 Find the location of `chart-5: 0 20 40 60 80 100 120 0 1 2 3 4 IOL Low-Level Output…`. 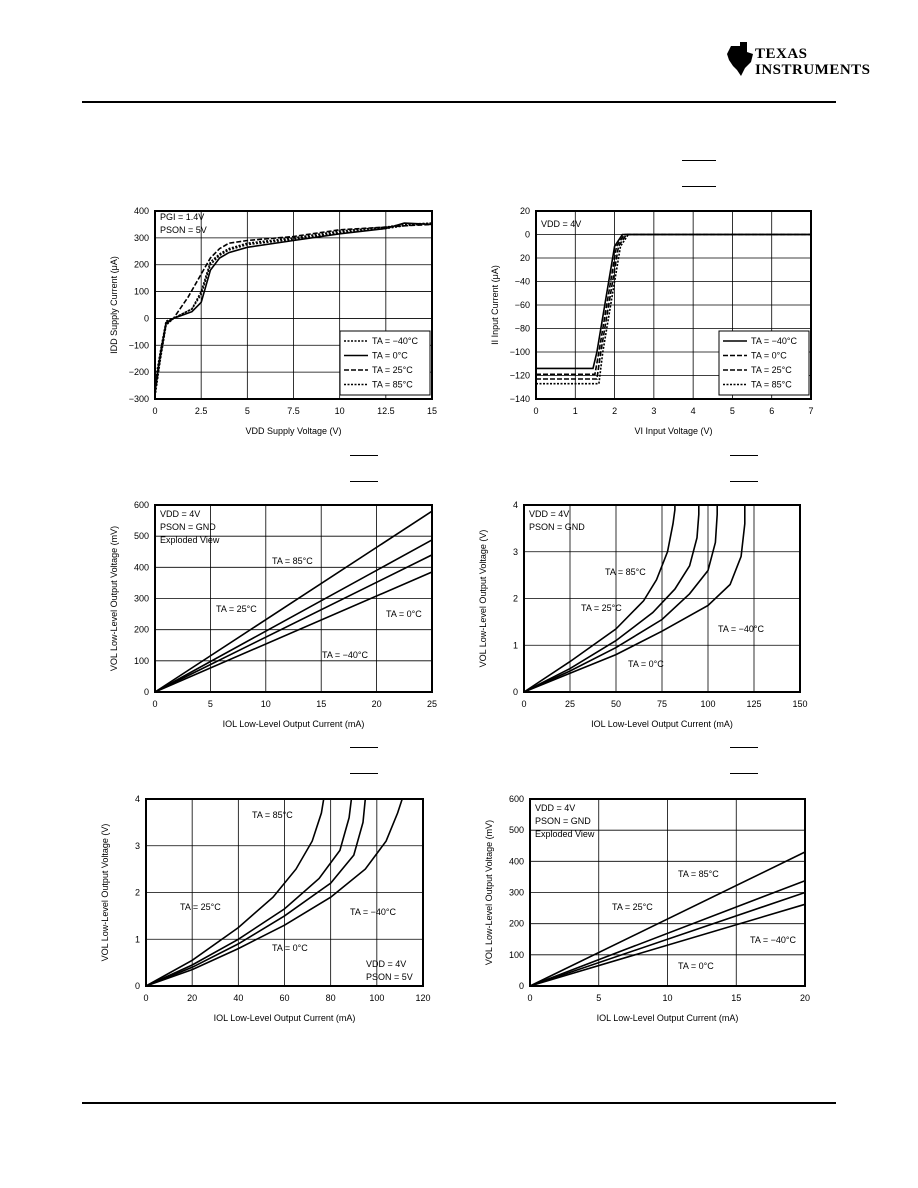

chart-5: 0 20 40 60 80 100 120 0 1 2 3 4 IOL Low-Level Output… is located at coordinates (265, 908).